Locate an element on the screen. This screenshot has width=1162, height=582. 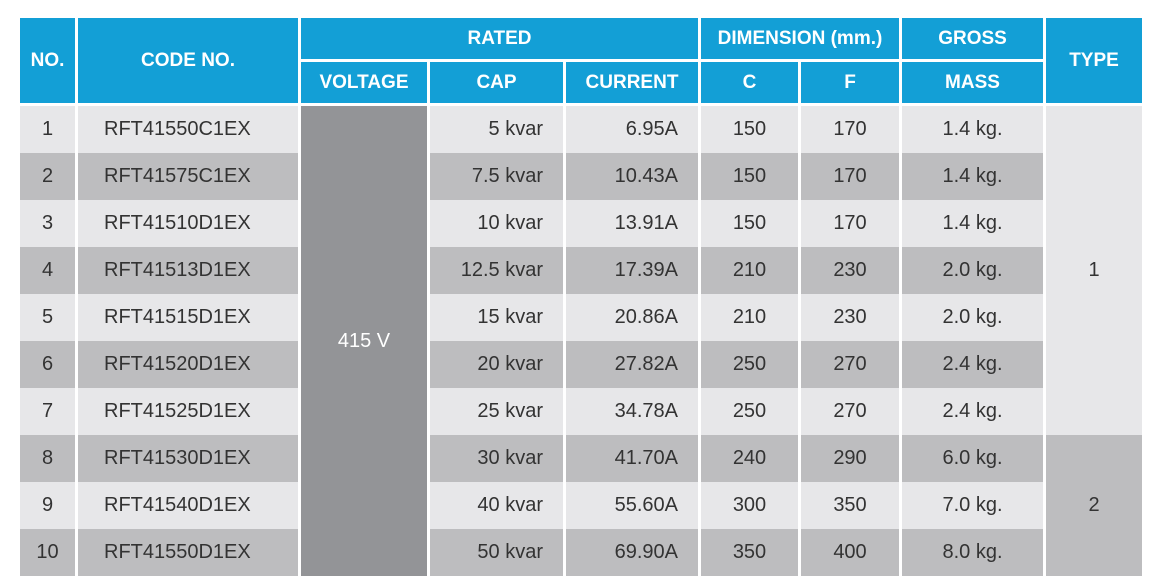
row-no: 7 is located at coordinates (47, 411).